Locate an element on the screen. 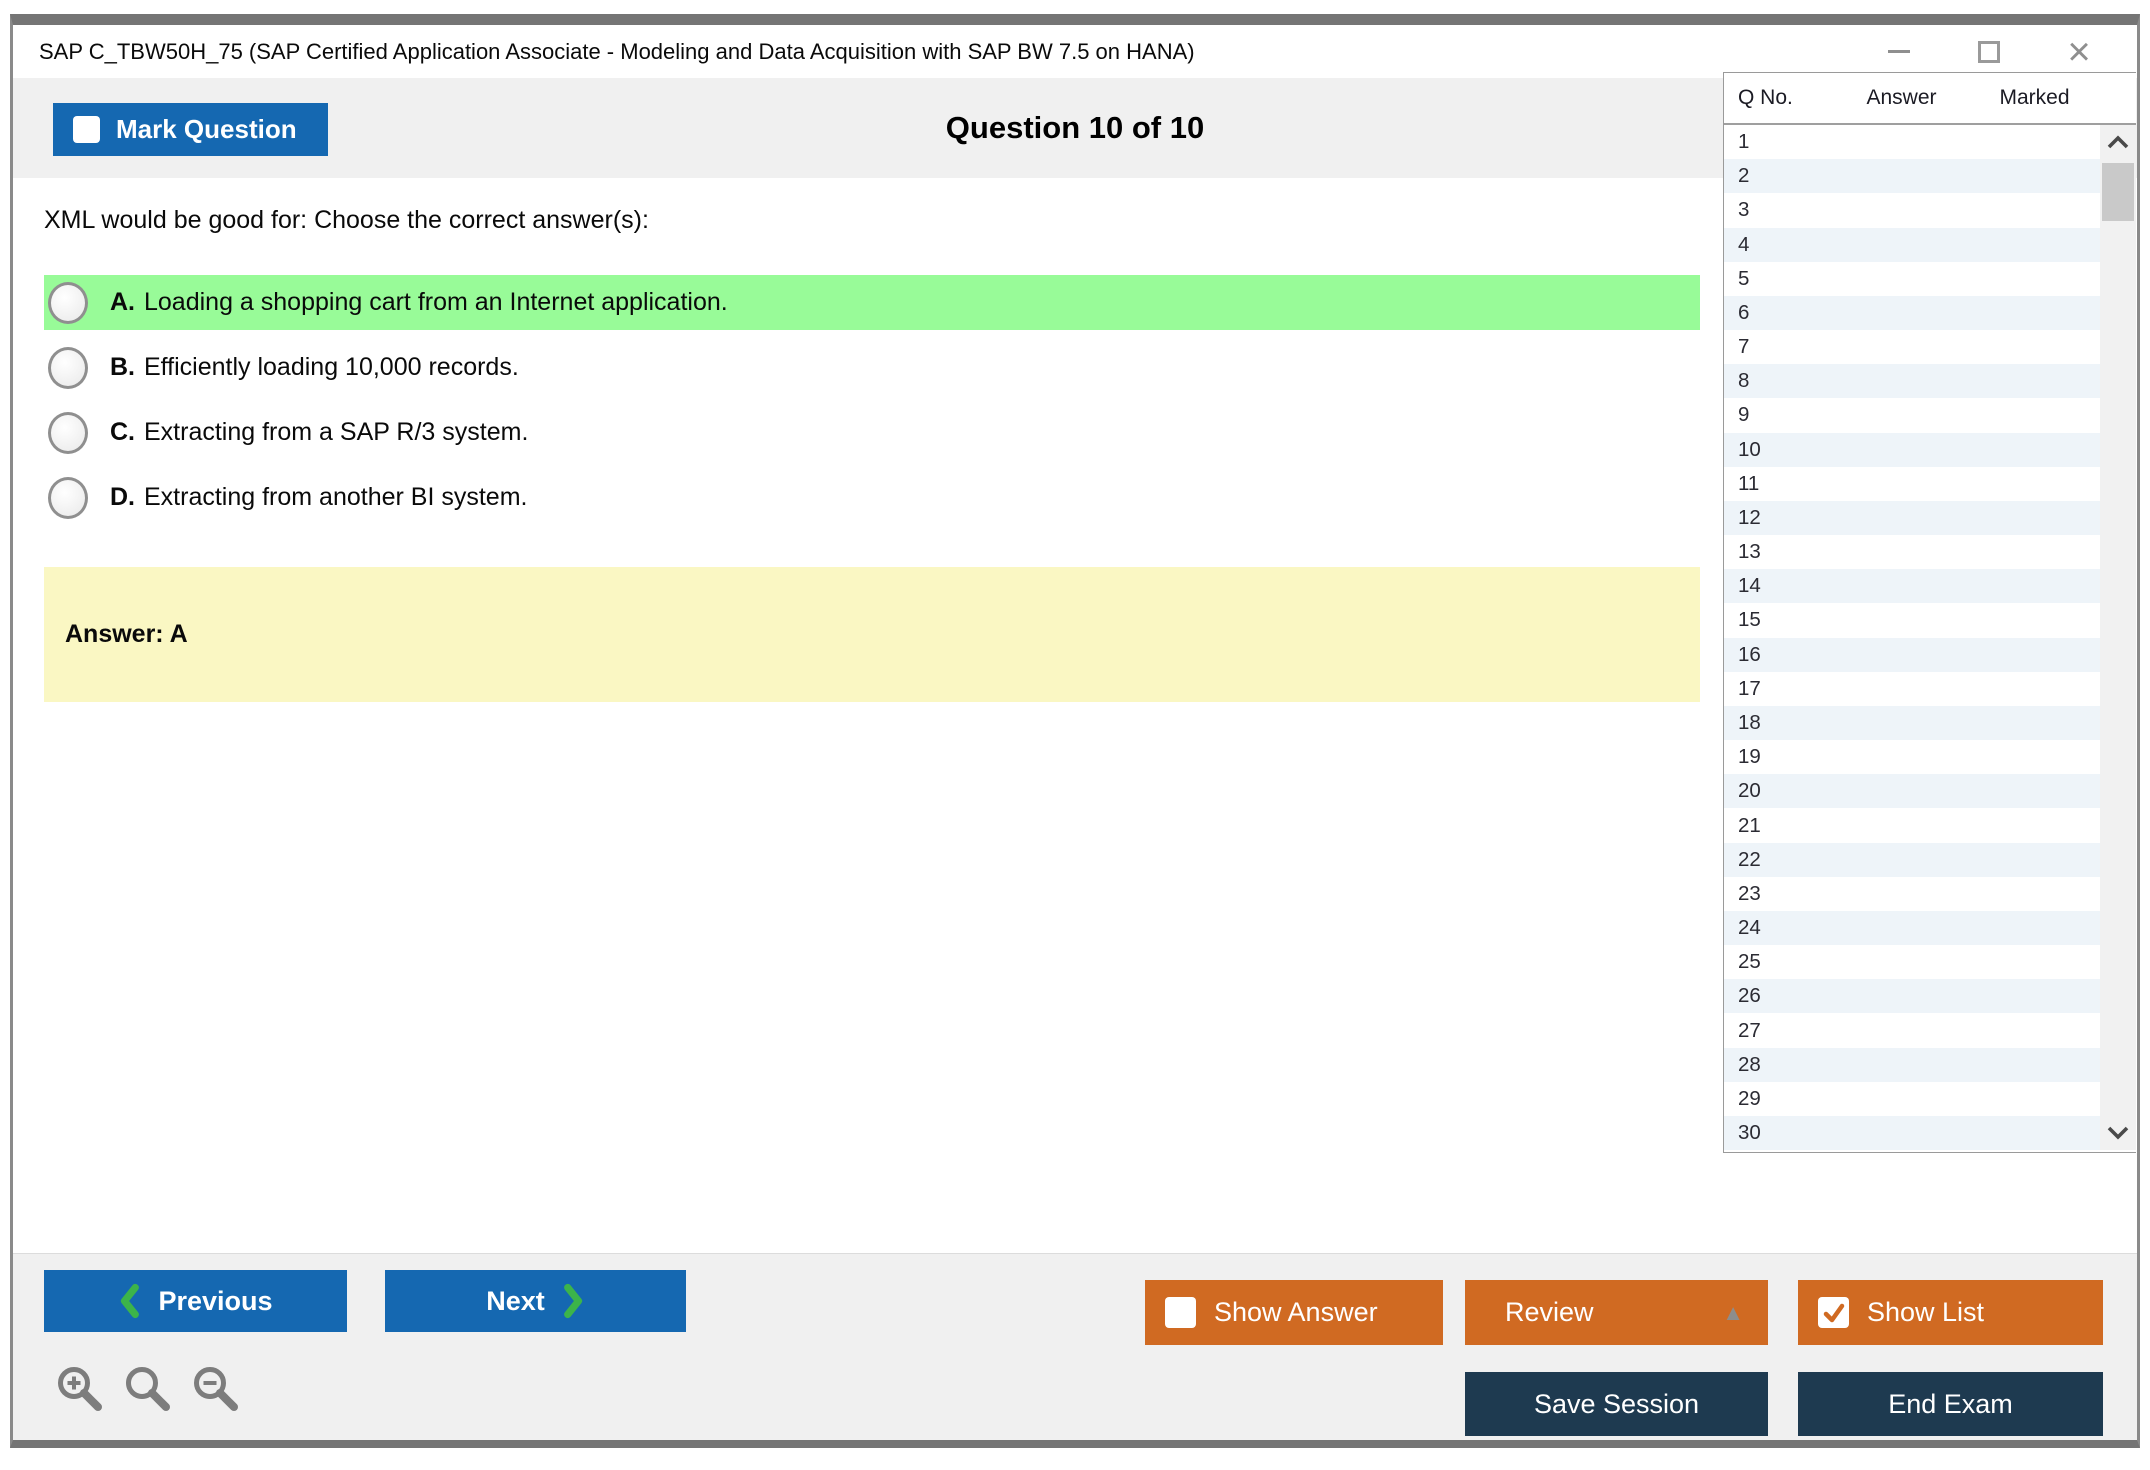  question-list-row: 18 is located at coordinates (1912, 723).